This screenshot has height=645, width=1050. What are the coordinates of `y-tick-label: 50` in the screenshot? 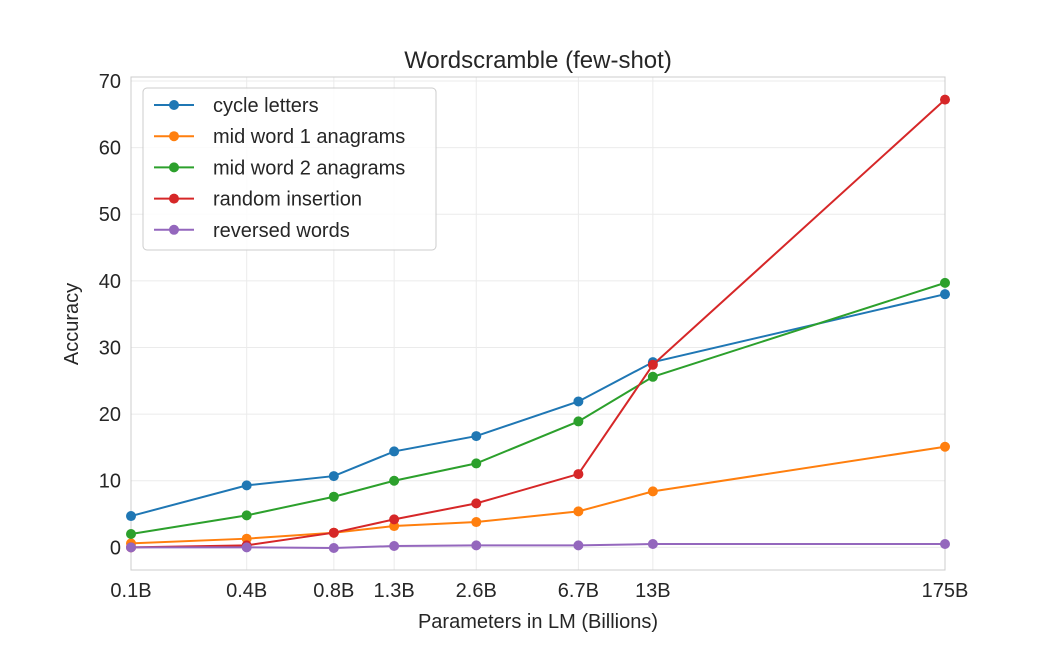 It's located at (110, 215).